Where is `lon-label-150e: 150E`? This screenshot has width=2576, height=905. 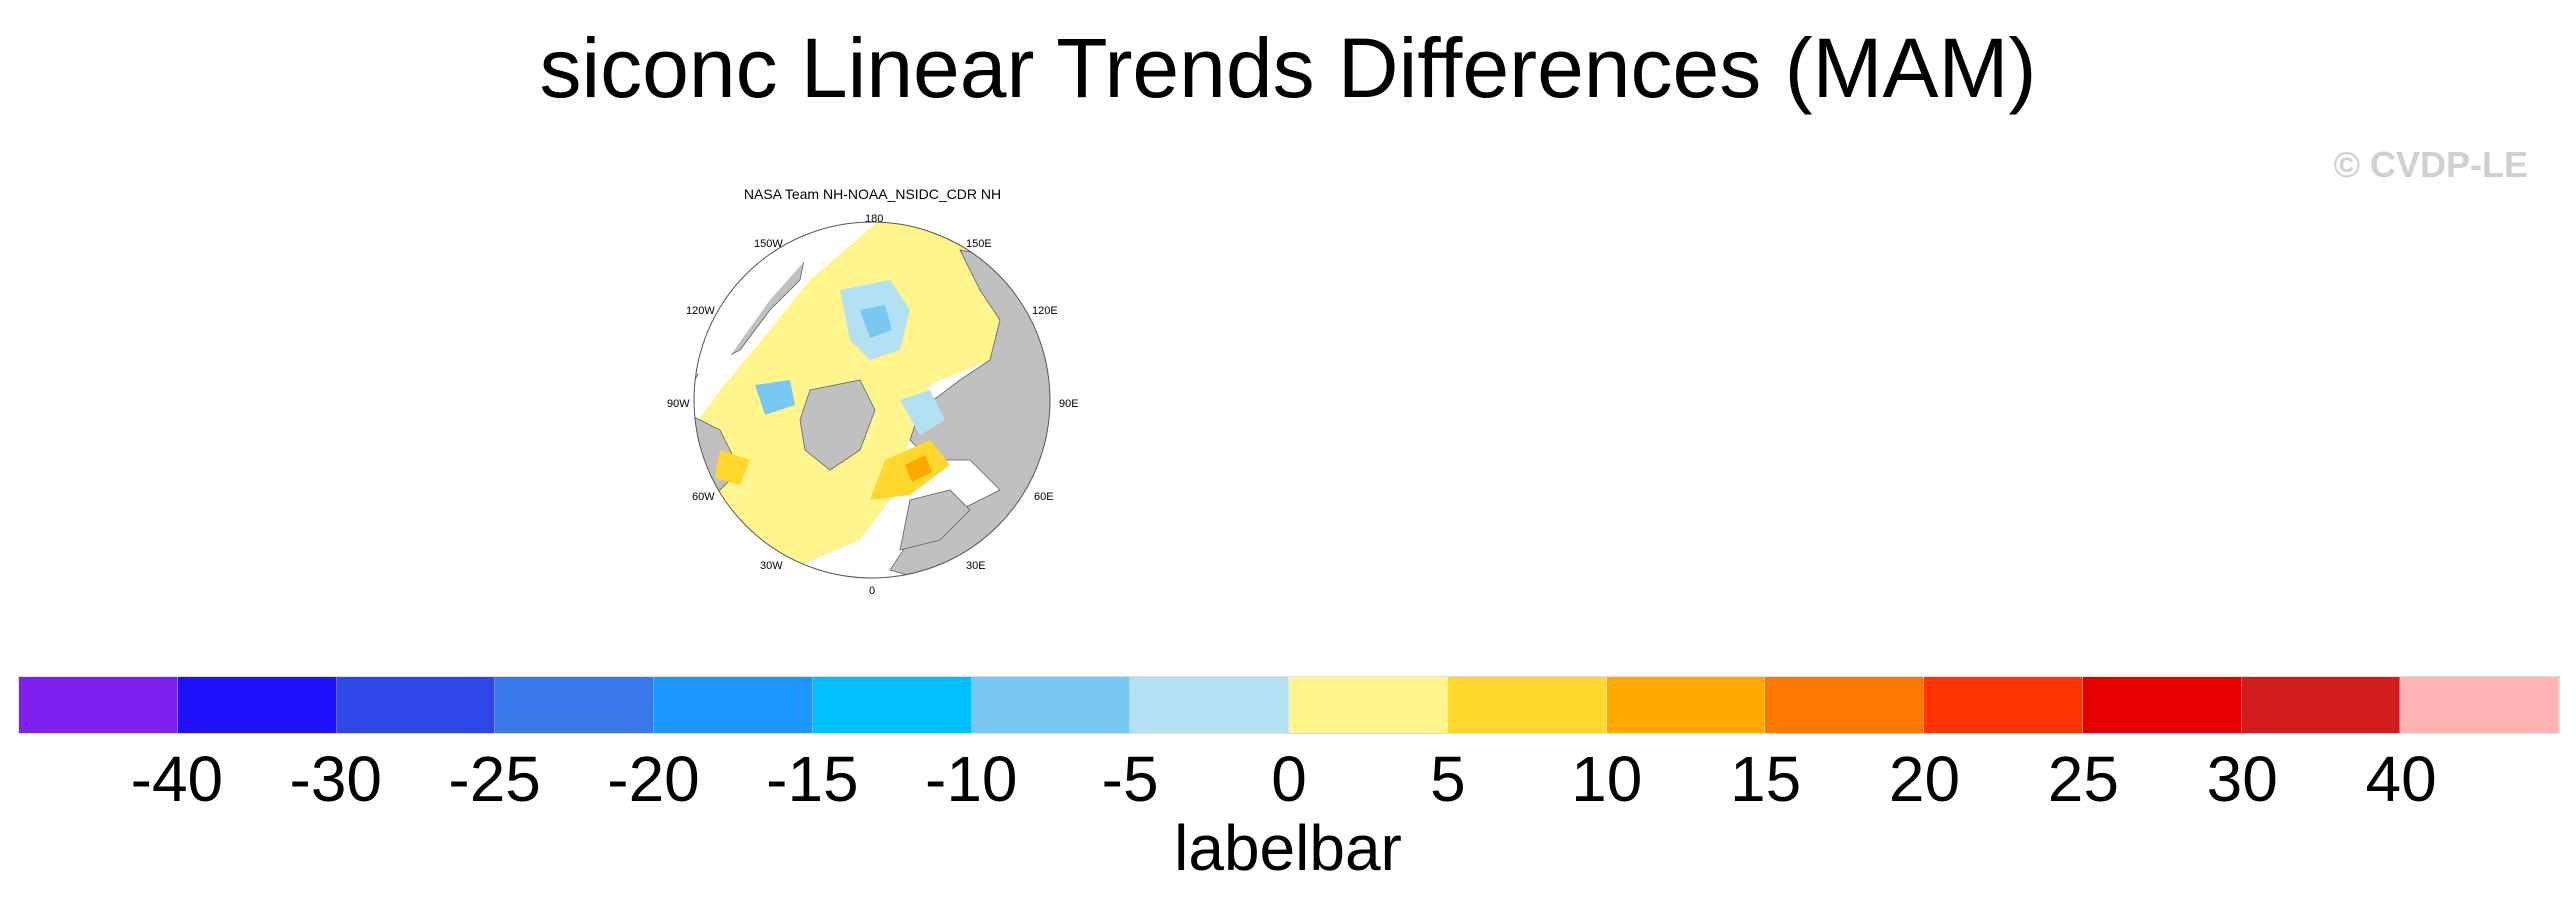
lon-label-150e: 150E is located at coordinates (979, 244).